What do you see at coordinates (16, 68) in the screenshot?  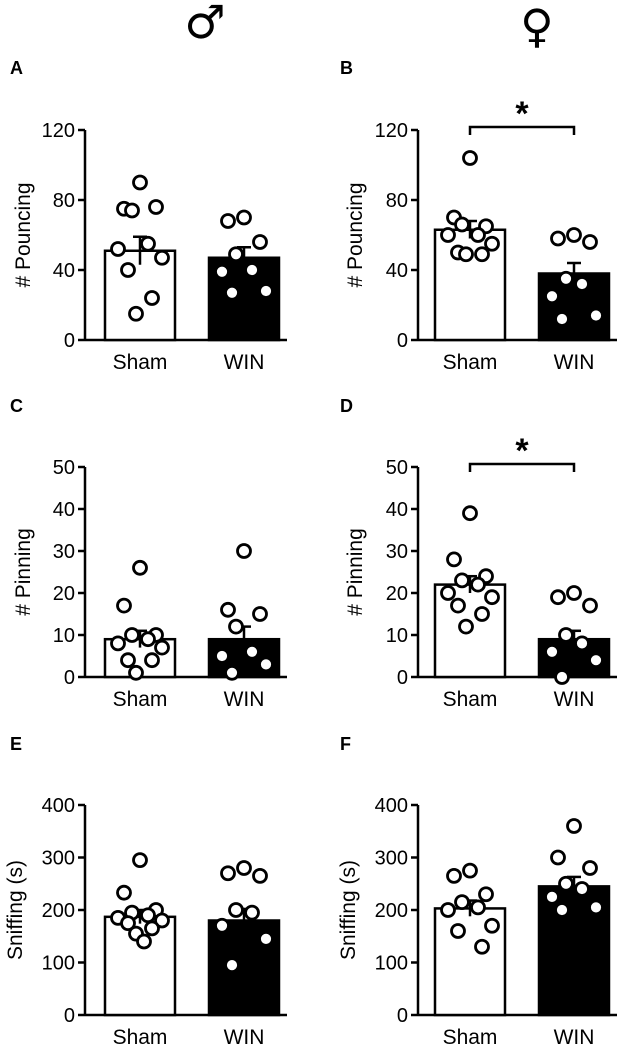 I see `panel-letter: A` at bounding box center [16, 68].